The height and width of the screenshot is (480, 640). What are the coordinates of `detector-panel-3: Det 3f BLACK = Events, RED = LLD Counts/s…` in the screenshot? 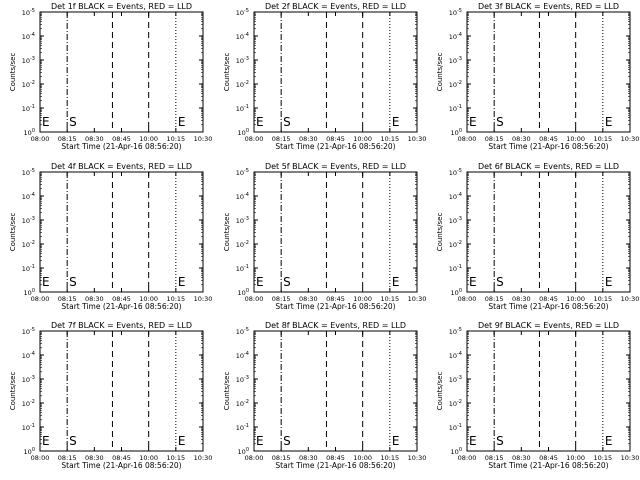 It's located at (537, 76).